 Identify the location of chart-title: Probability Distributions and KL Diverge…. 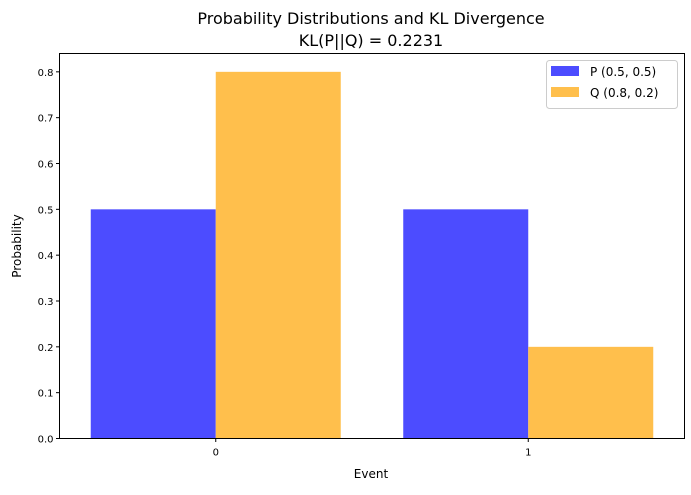
(370, 18).